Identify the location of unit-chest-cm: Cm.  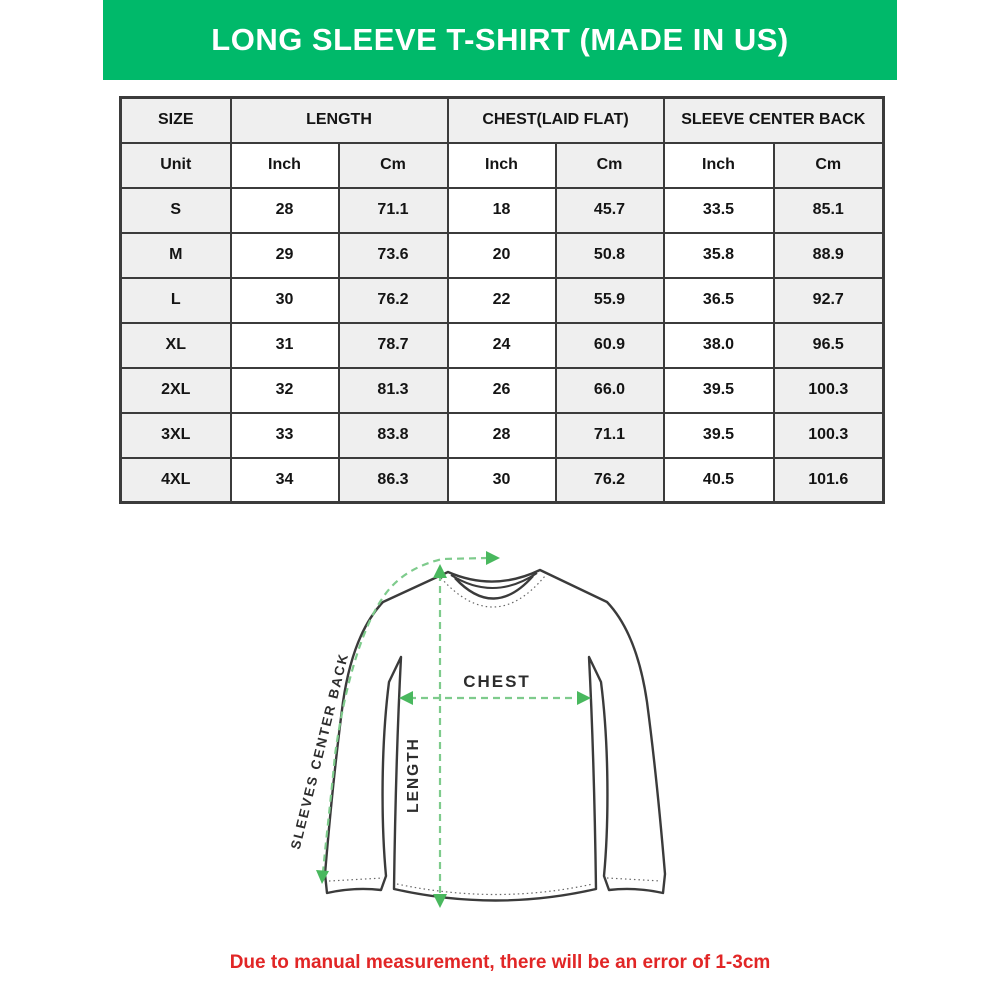
(609, 165).